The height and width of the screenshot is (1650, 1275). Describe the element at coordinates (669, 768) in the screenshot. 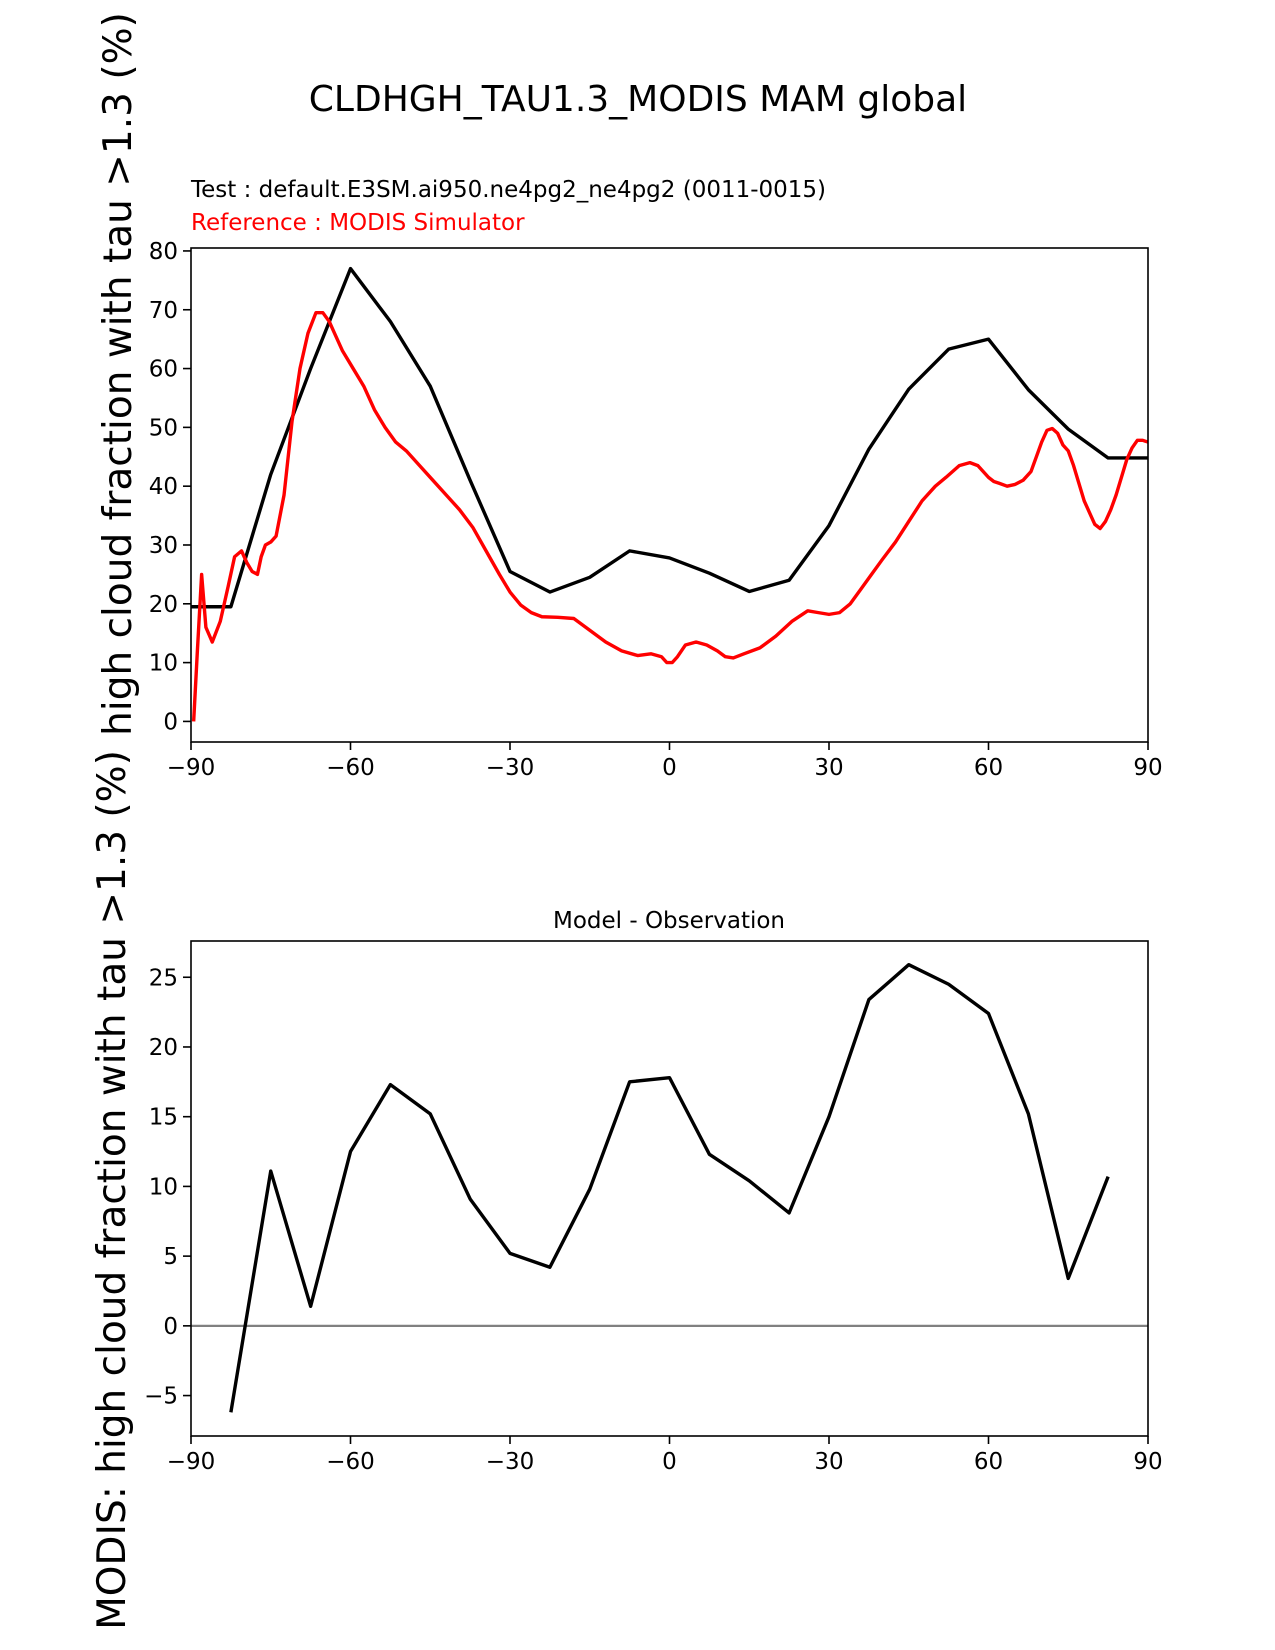

I see `top-x-tick-label: 0` at that location.